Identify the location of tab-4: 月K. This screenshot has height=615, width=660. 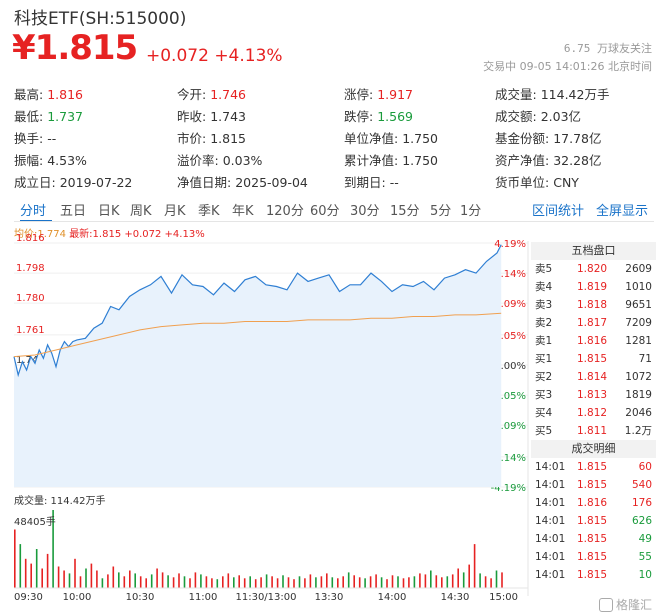
(175, 211).